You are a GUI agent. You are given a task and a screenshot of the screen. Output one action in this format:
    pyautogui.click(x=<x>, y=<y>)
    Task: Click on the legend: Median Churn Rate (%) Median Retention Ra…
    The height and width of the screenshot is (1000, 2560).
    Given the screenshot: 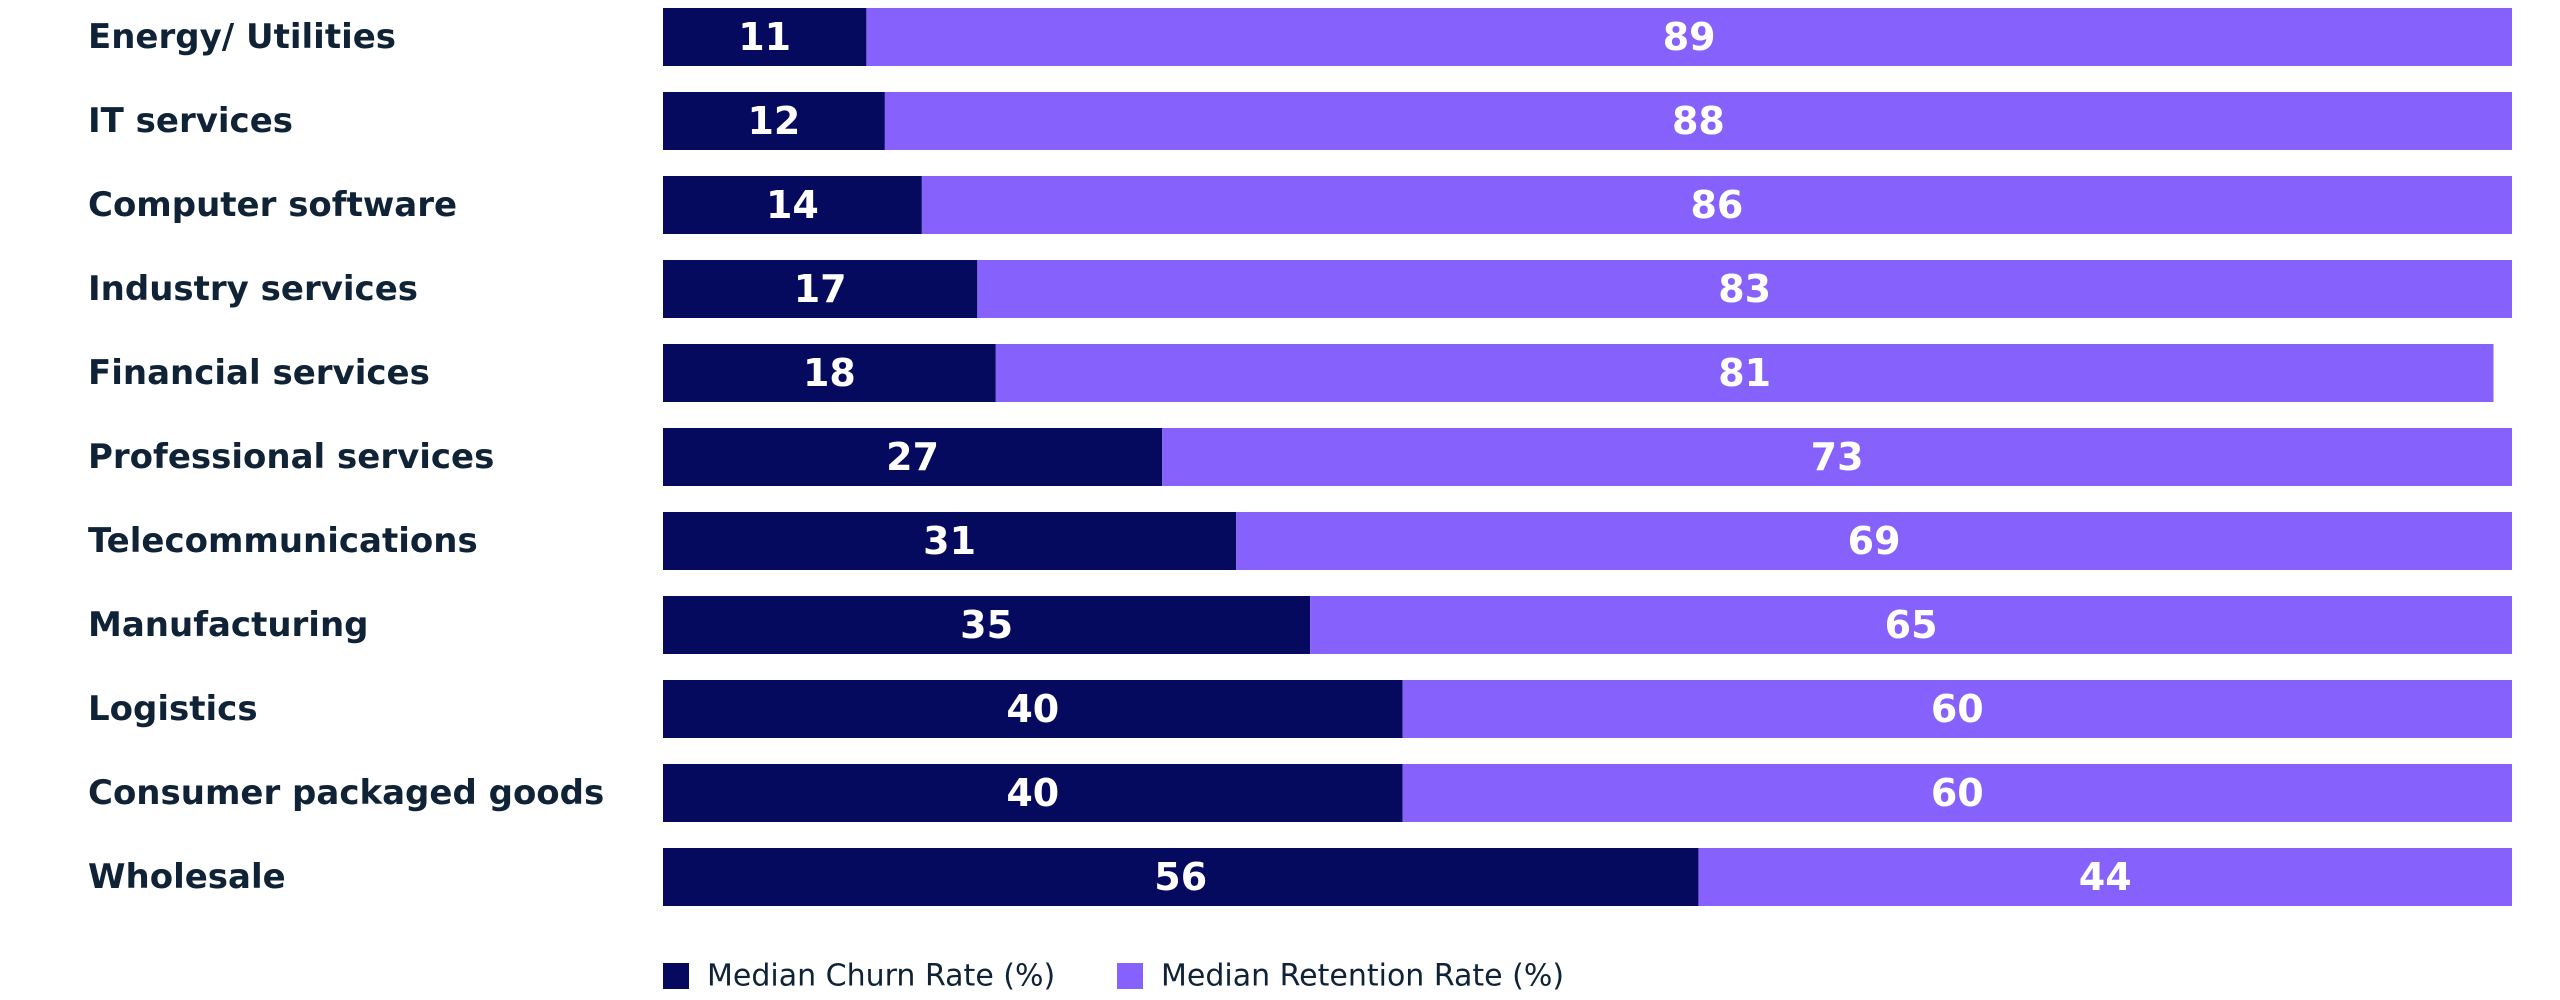 What is the action you would take?
    pyautogui.click(x=1113, y=976)
    